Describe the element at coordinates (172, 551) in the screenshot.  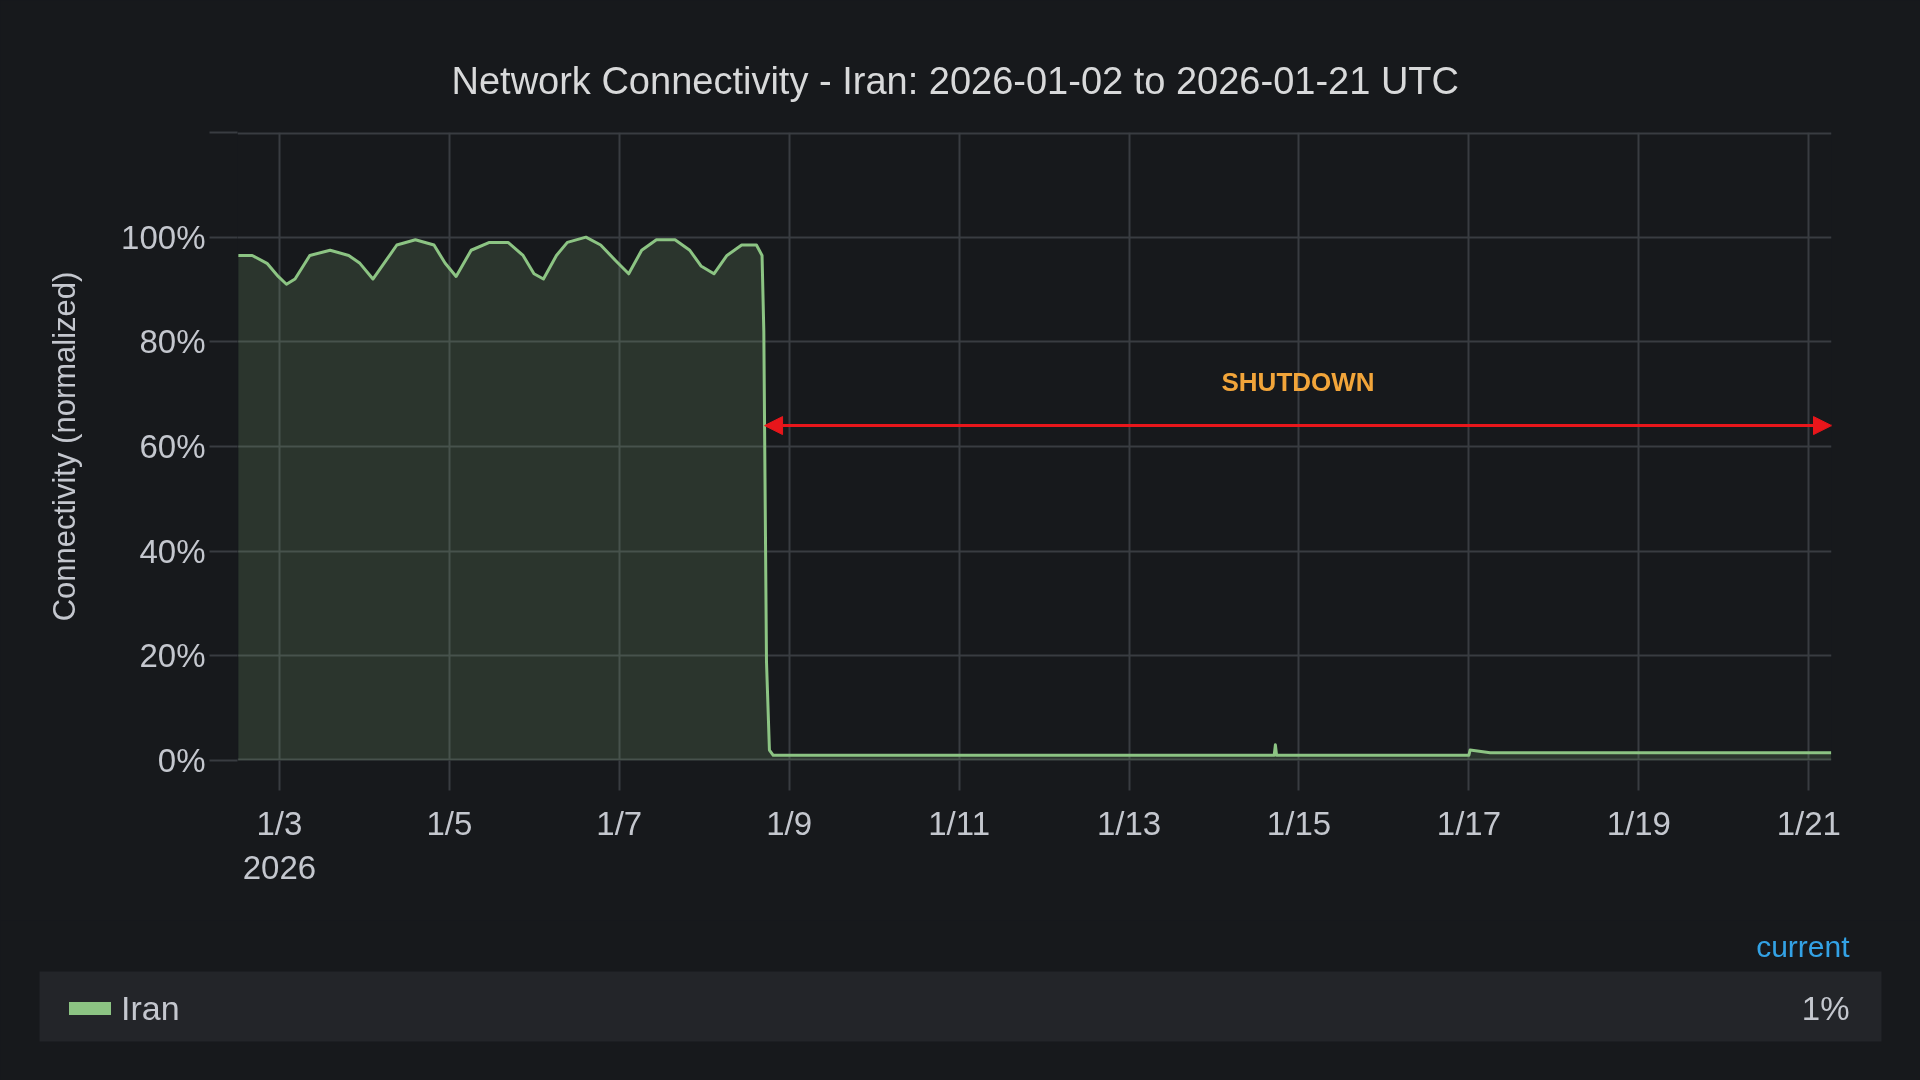
I see `y-tick-label: 40%` at that location.